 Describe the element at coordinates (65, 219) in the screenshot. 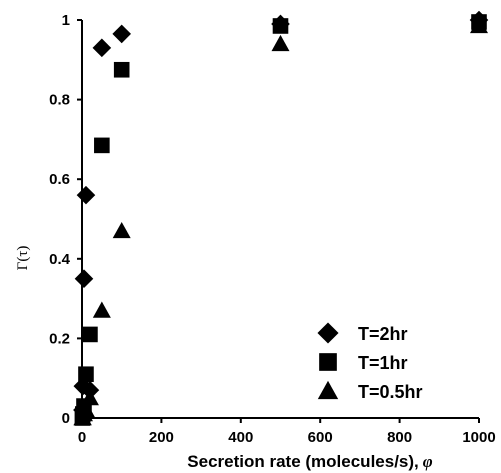

I see `y-ticks: 0 0.2 0.4 0.6 0.8 1` at that location.